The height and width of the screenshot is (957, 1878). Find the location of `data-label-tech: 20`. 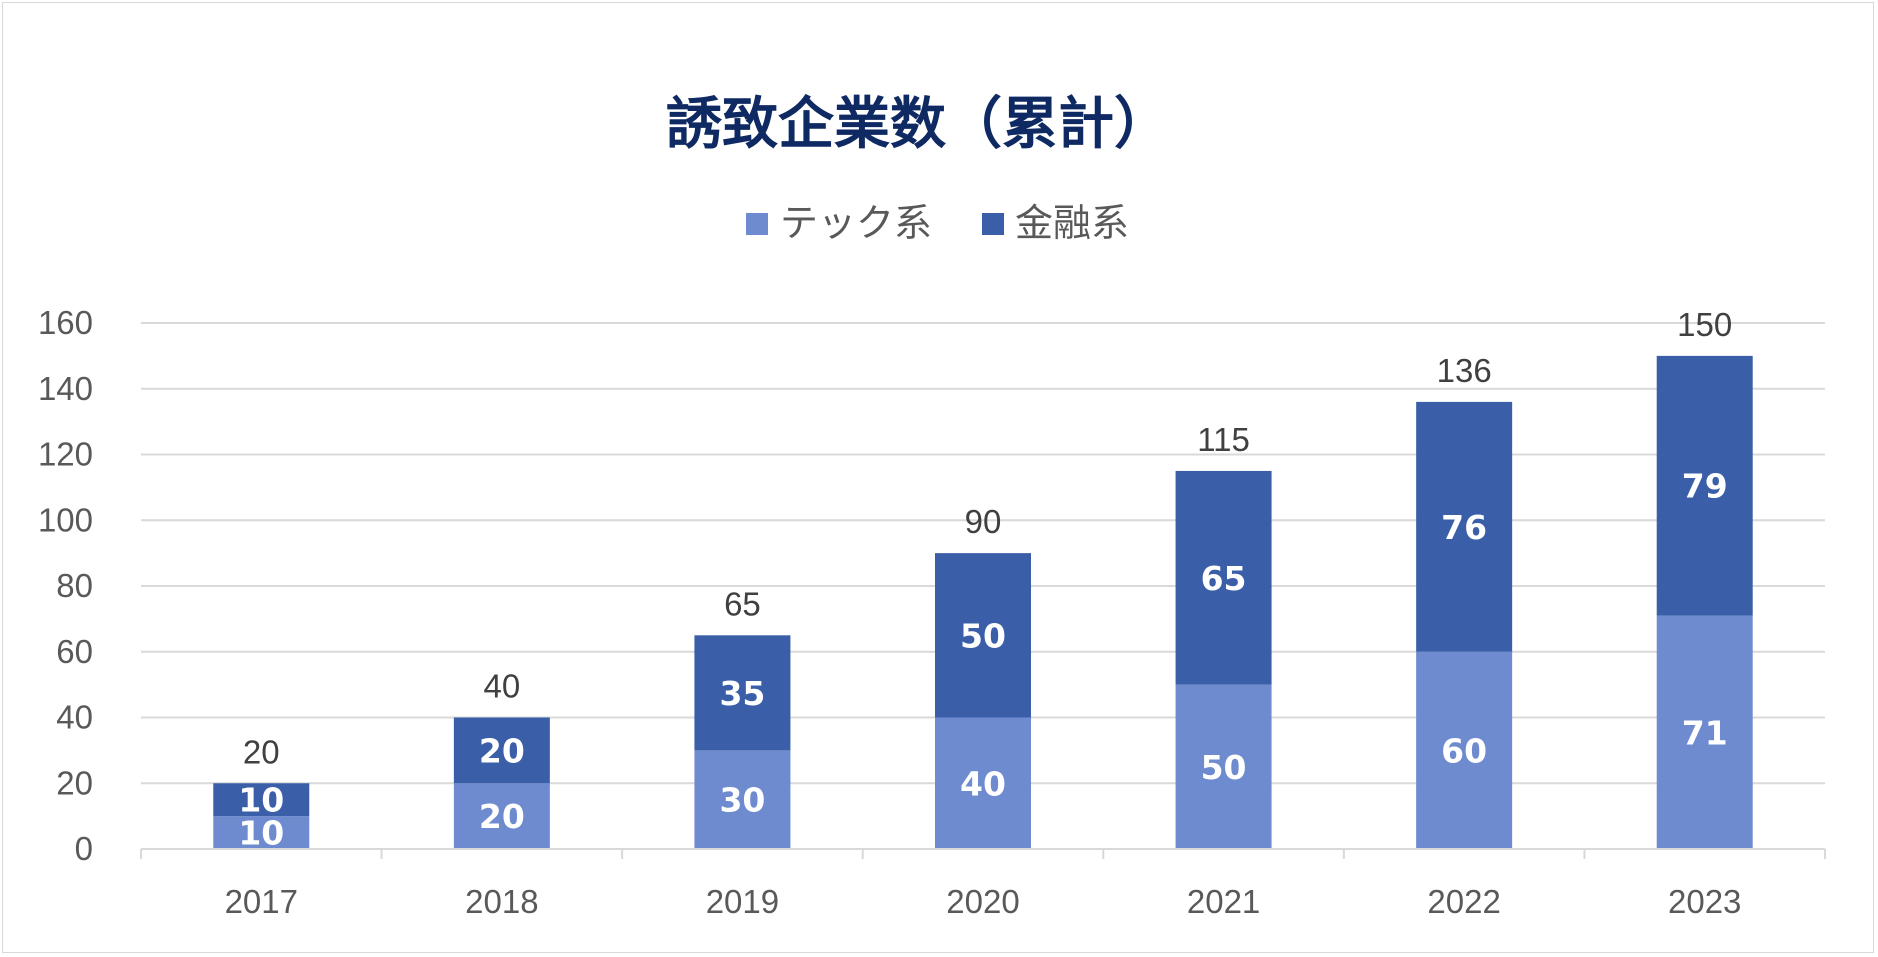

data-label-tech: 20 is located at coordinates (502, 816).